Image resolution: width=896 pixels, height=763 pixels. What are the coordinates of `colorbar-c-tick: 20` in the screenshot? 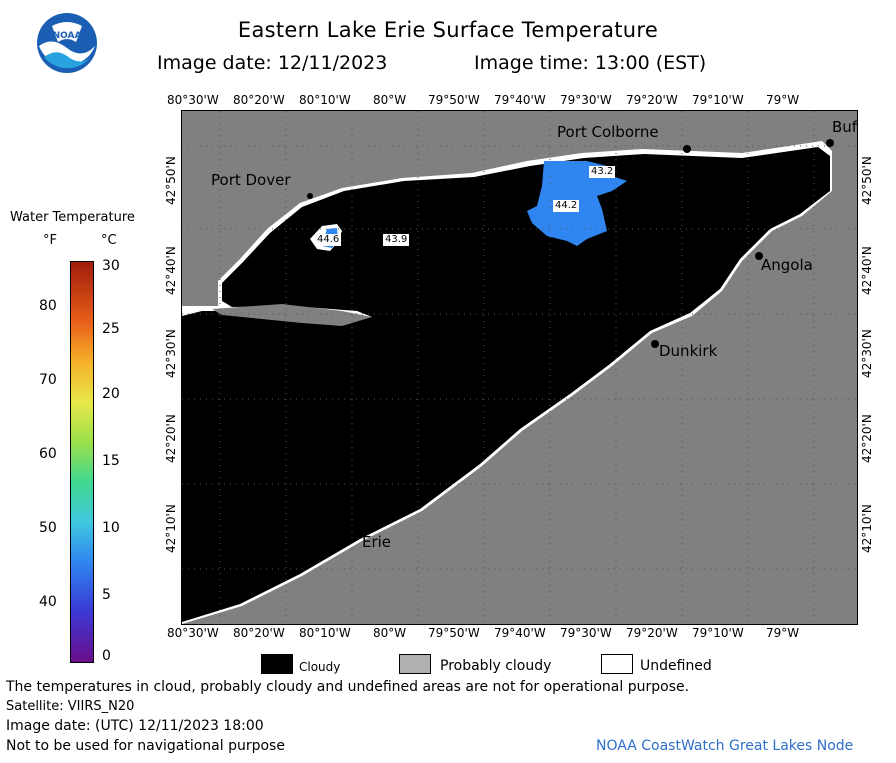 It's located at (111, 394).